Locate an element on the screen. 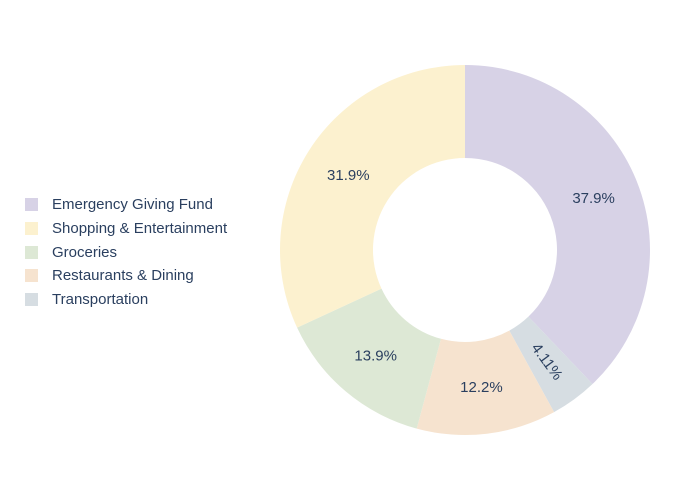 Image resolution: width=700 pixels, height=500 pixels. legend-label: Emergency Giving Fund is located at coordinates (132, 205).